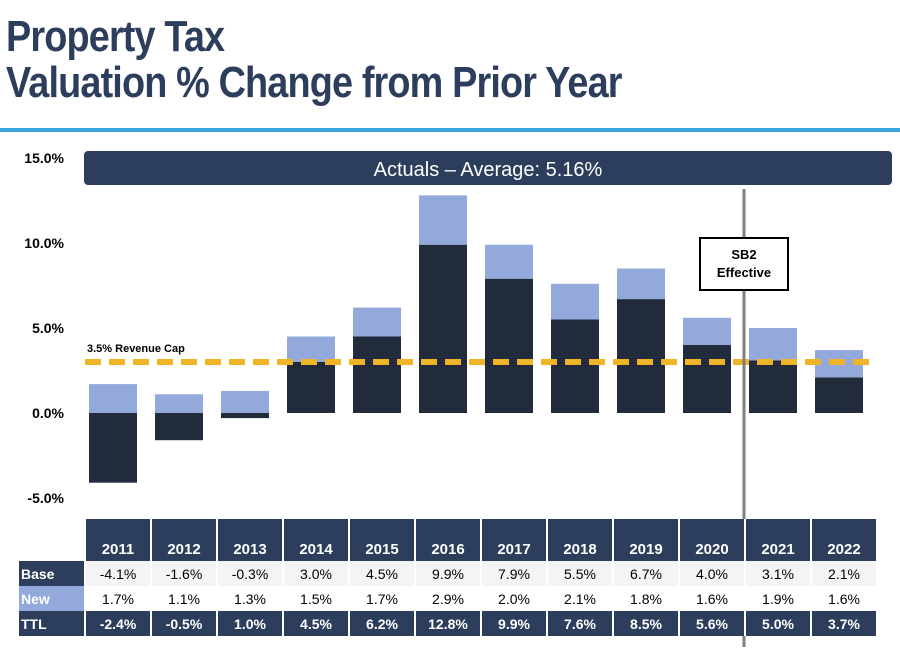 The height and width of the screenshot is (652, 900). What do you see at coordinates (744, 264) in the screenshot?
I see `sb2-callout-box` at bounding box center [744, 264].